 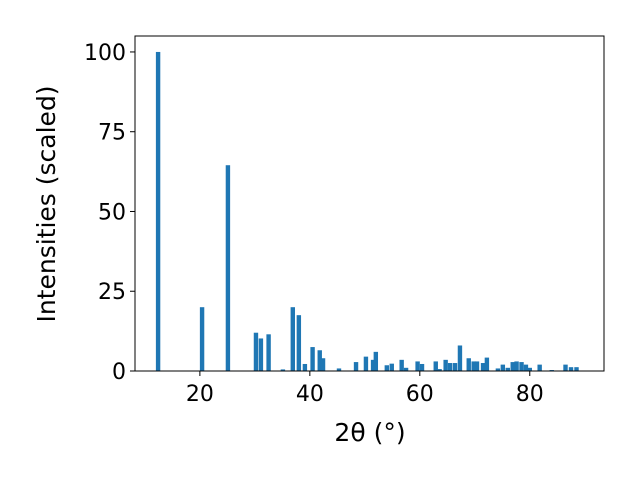 I want to click on y-tick-label: 75, so click(x=112, y=133).